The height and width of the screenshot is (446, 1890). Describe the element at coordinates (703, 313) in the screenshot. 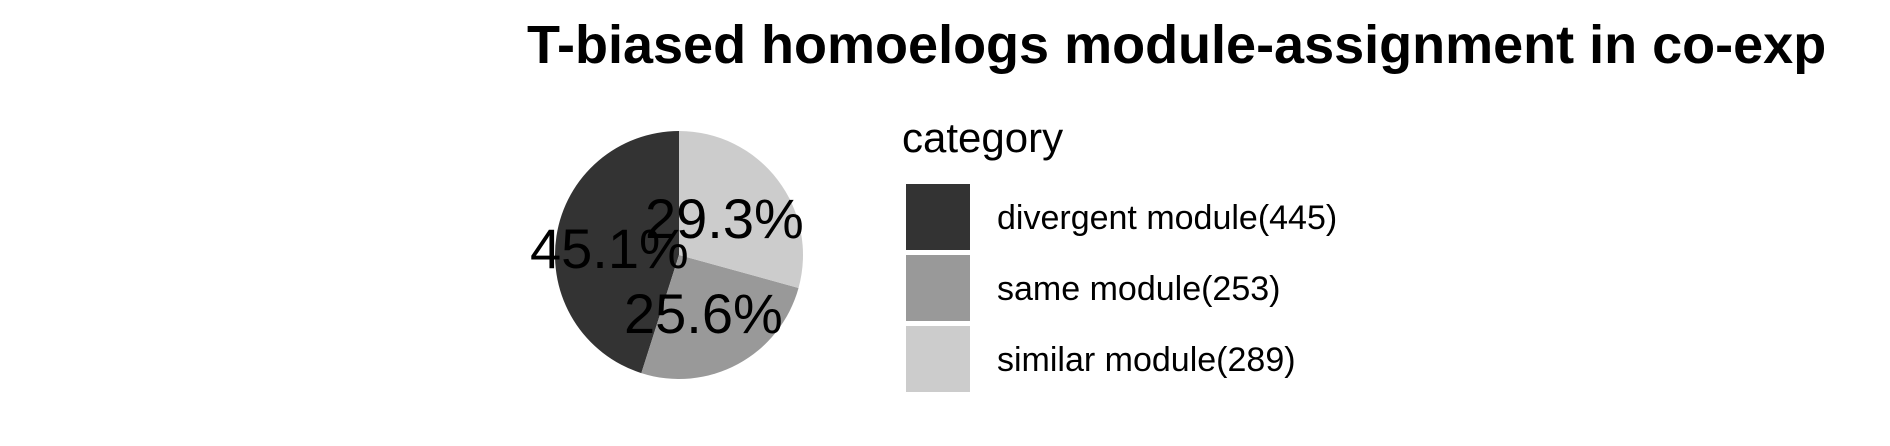

I see `slice-percent-label: 25.6%` at that location.